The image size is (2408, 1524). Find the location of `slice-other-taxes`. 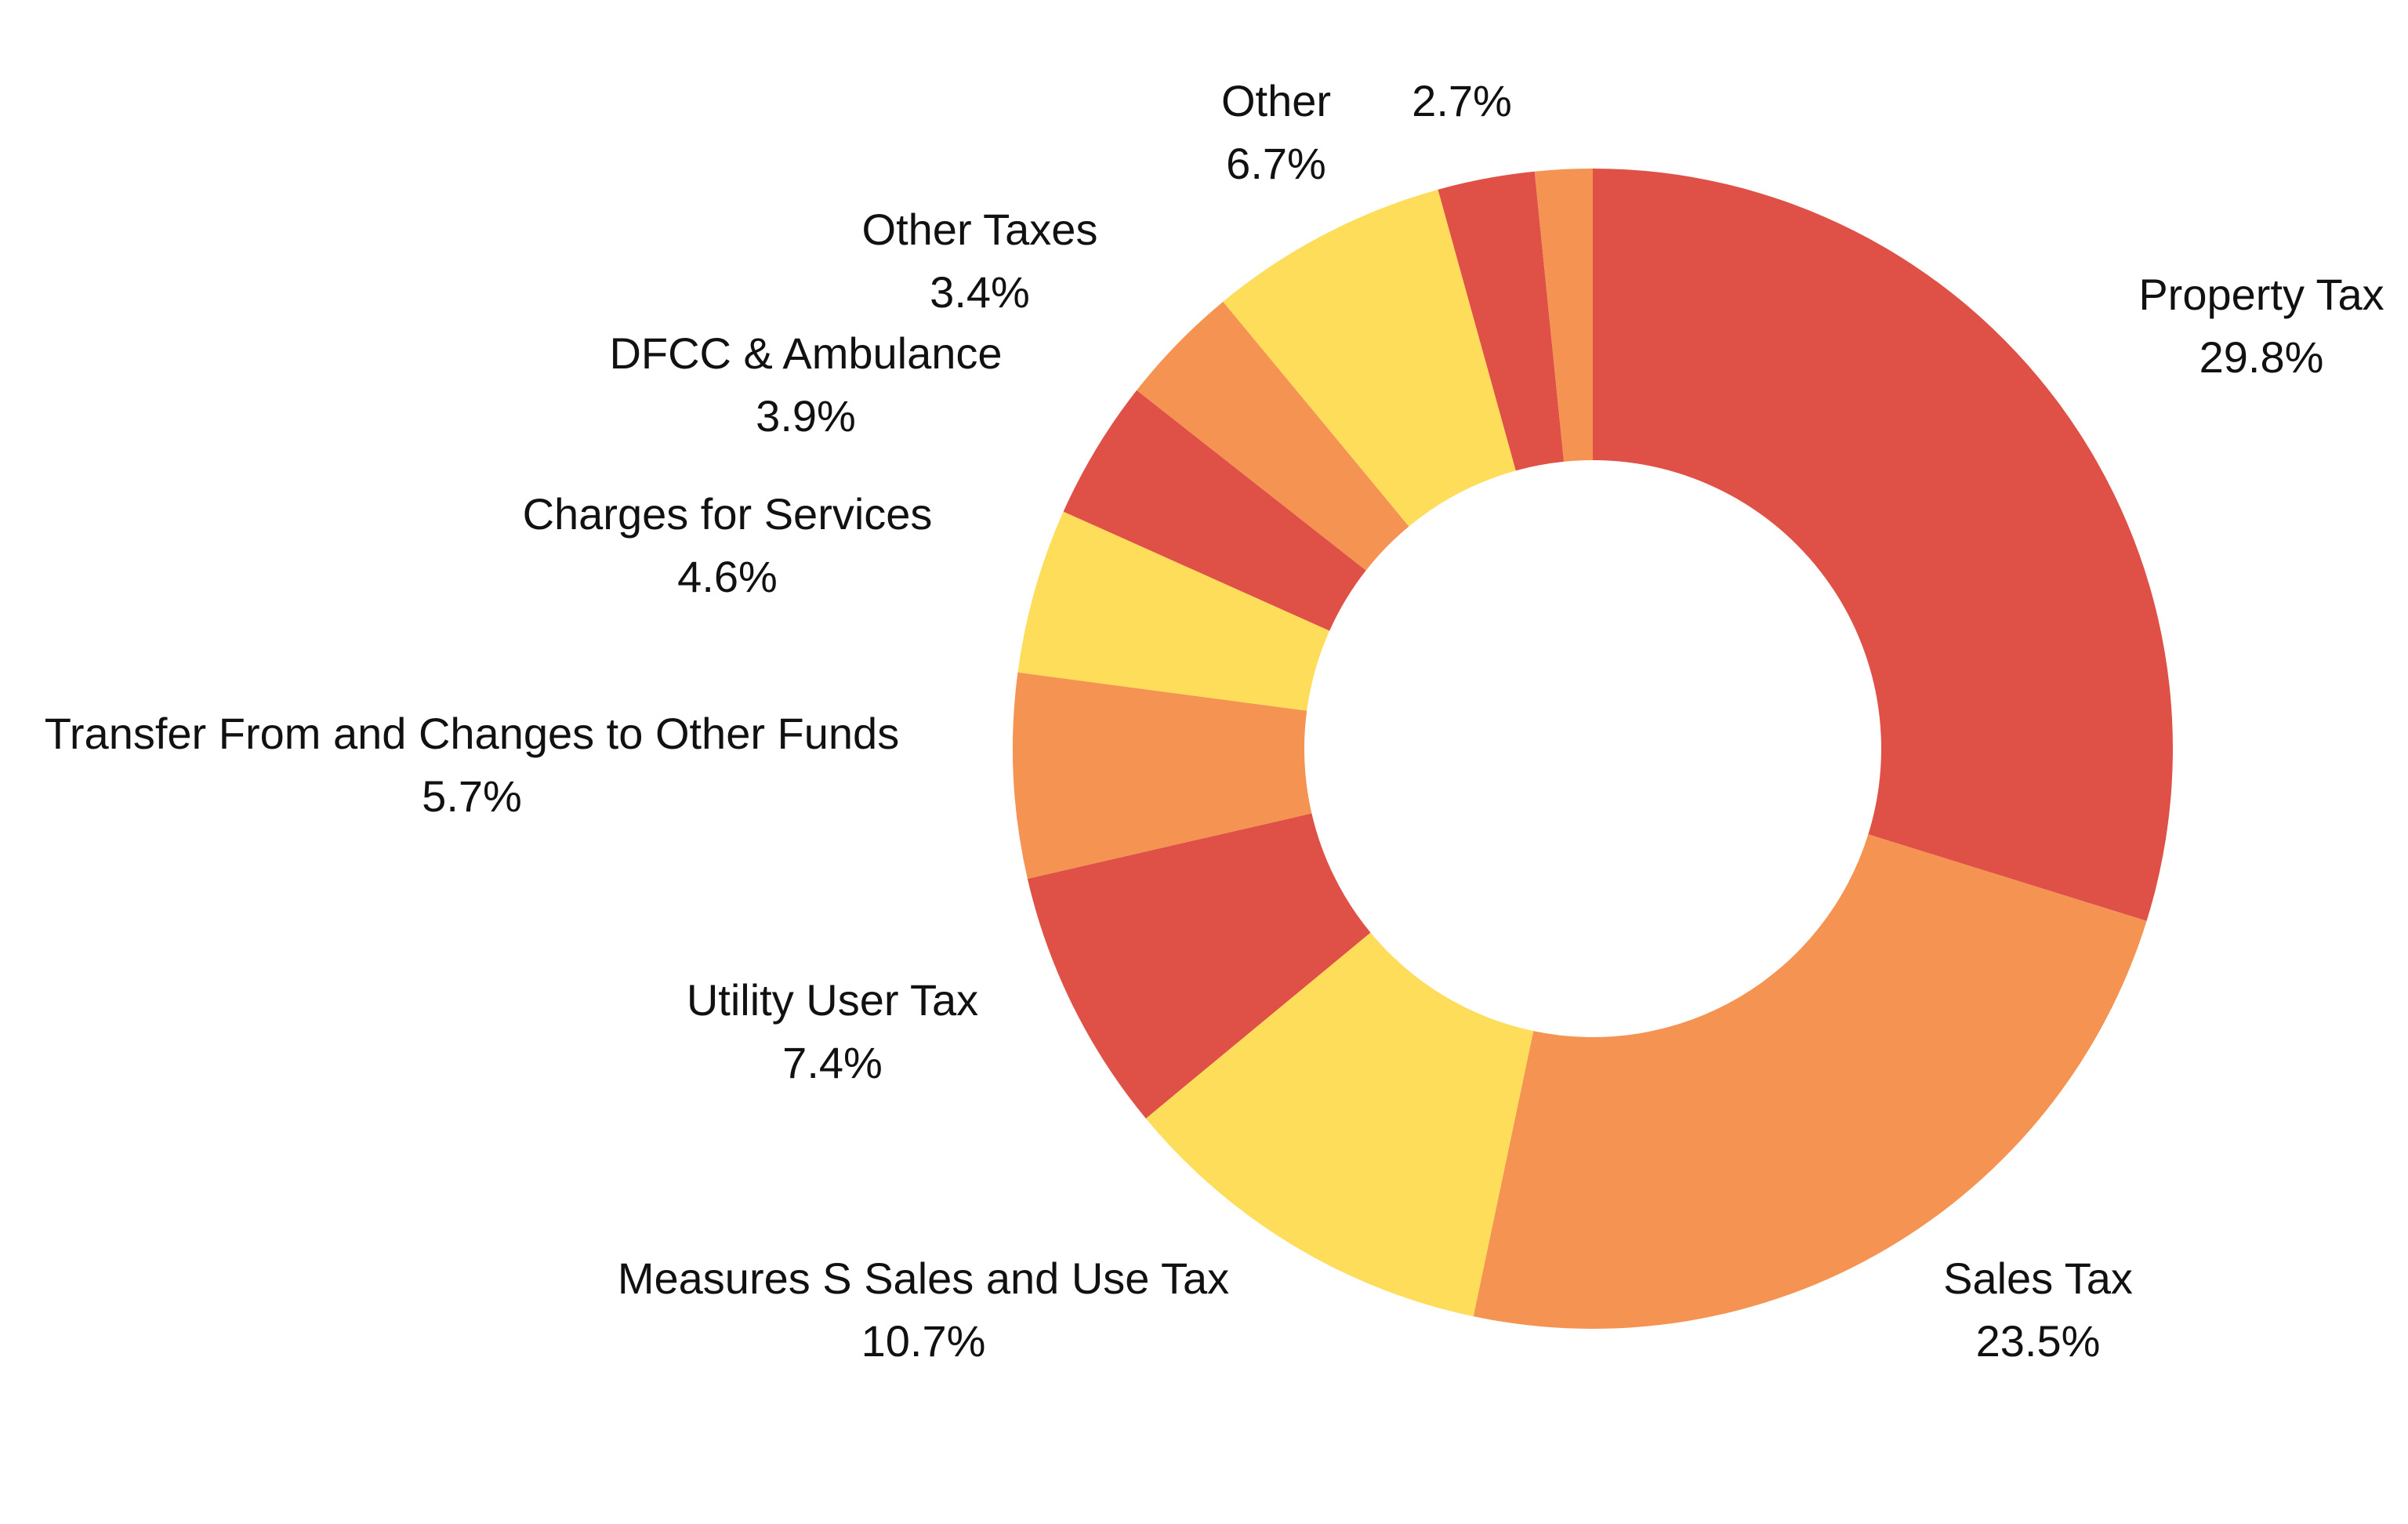

slice-other-taxes is located at coordinates (1273, 436).